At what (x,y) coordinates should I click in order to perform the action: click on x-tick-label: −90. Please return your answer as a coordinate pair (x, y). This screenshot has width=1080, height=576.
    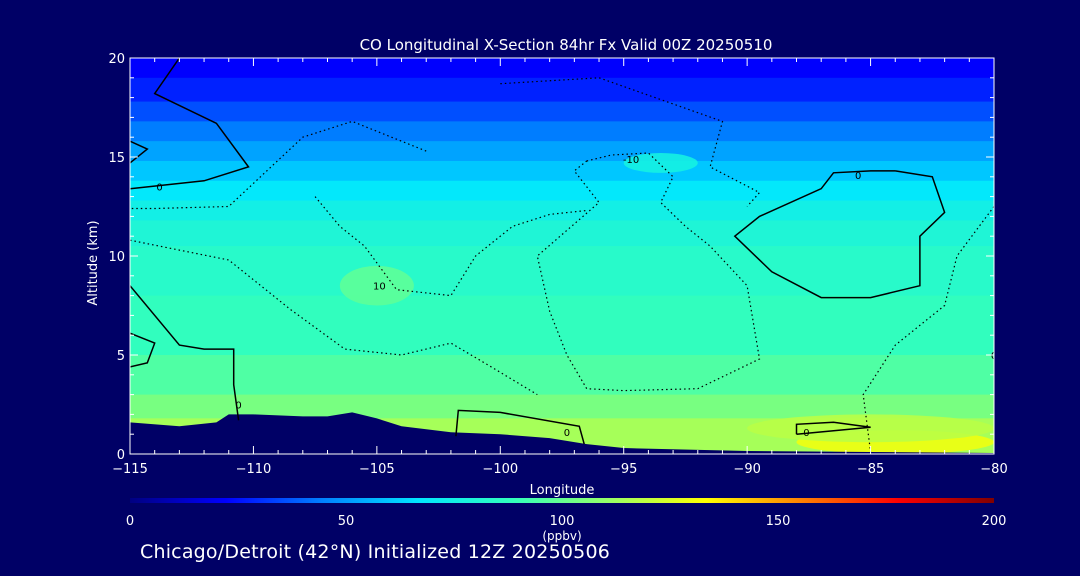
    Looking at the image, I should click on (746, 469).